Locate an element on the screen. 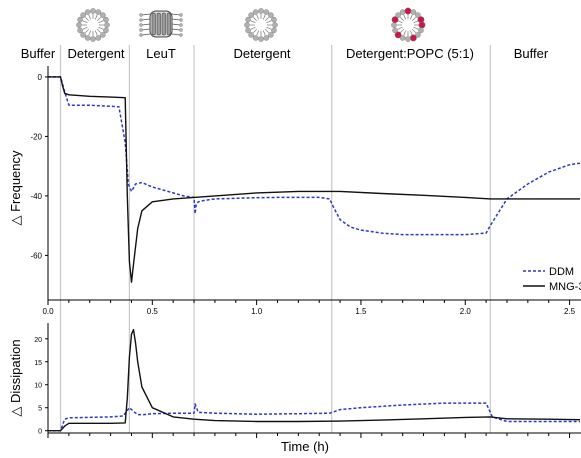 This screenshot has width=581, height=458. mixed-micelle-icon is located at coordinates (408, 24).